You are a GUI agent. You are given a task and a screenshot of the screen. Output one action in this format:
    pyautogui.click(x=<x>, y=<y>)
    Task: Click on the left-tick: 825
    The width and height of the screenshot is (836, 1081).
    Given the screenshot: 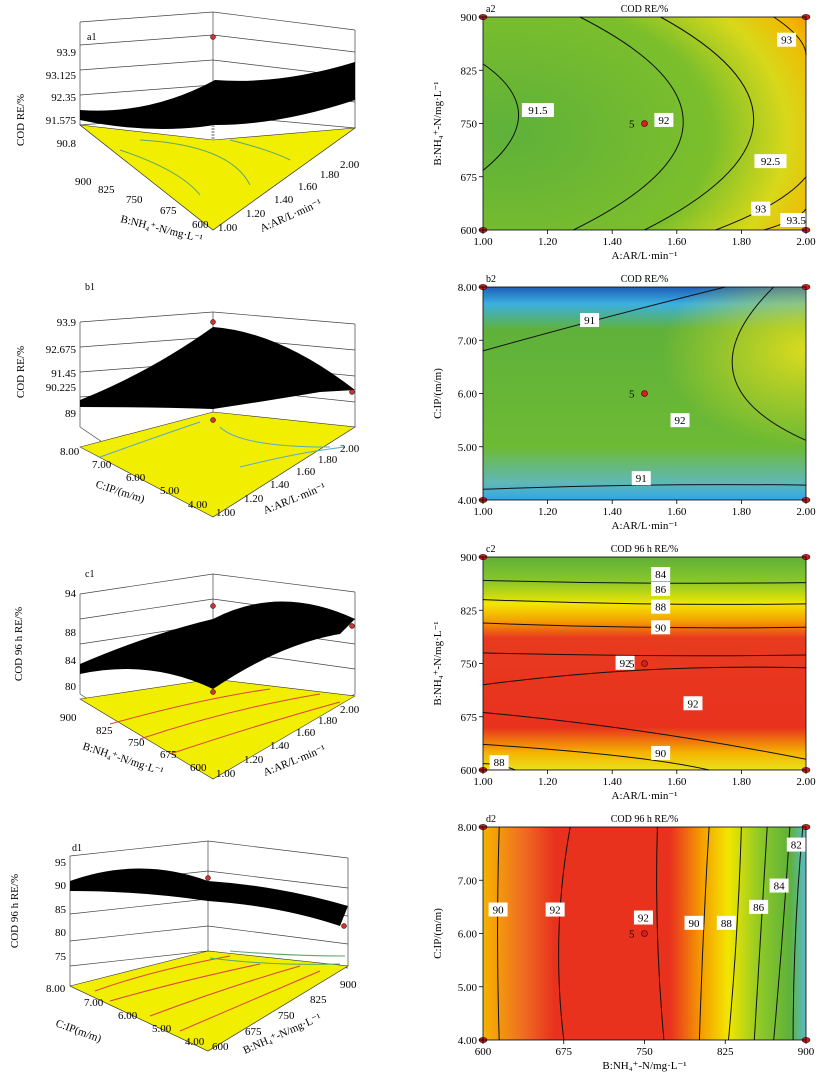 What is the action you would take?
    pyautogui.click(x=104, y=731)
    